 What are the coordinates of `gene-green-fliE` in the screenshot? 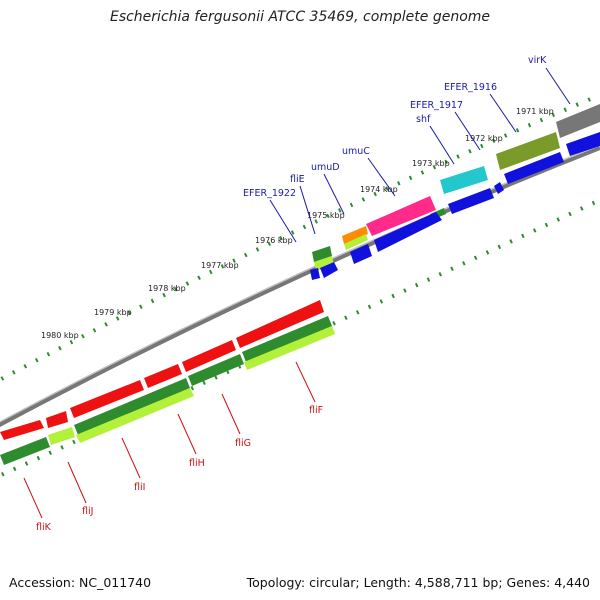 It's located at (322, 254).